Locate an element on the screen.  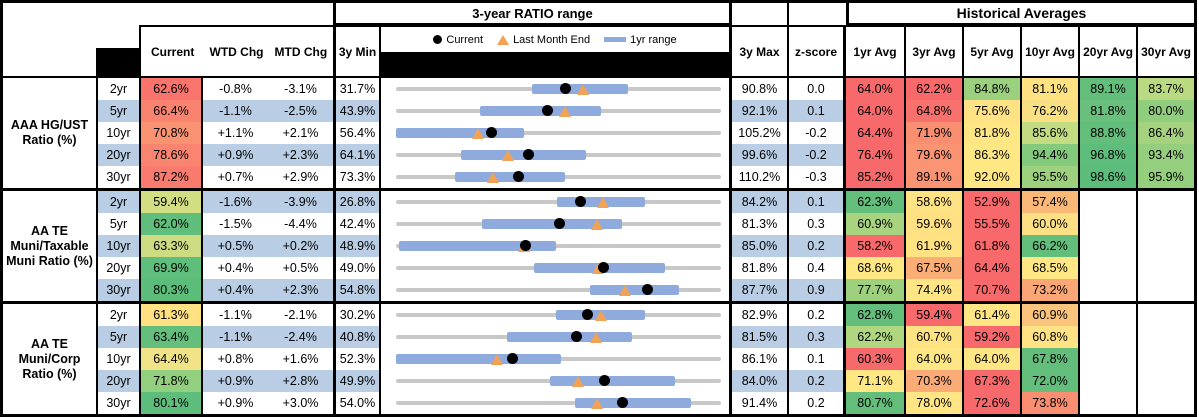
wtd-chg-value: -1.6% is located at coordinates (235, 202).